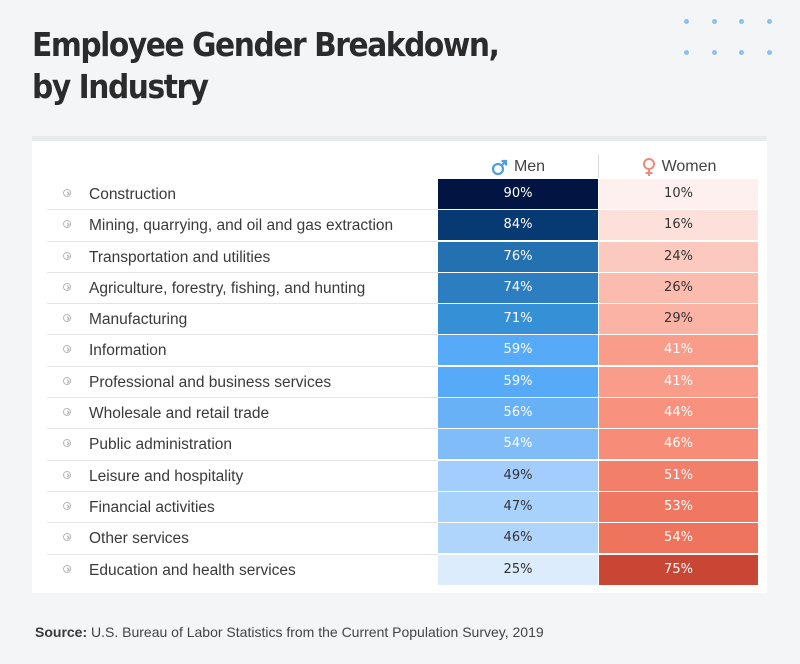  Describe the element at coordinates (518, 475) in the screenshot. I see `men-percent-cell: 49%` at that location.